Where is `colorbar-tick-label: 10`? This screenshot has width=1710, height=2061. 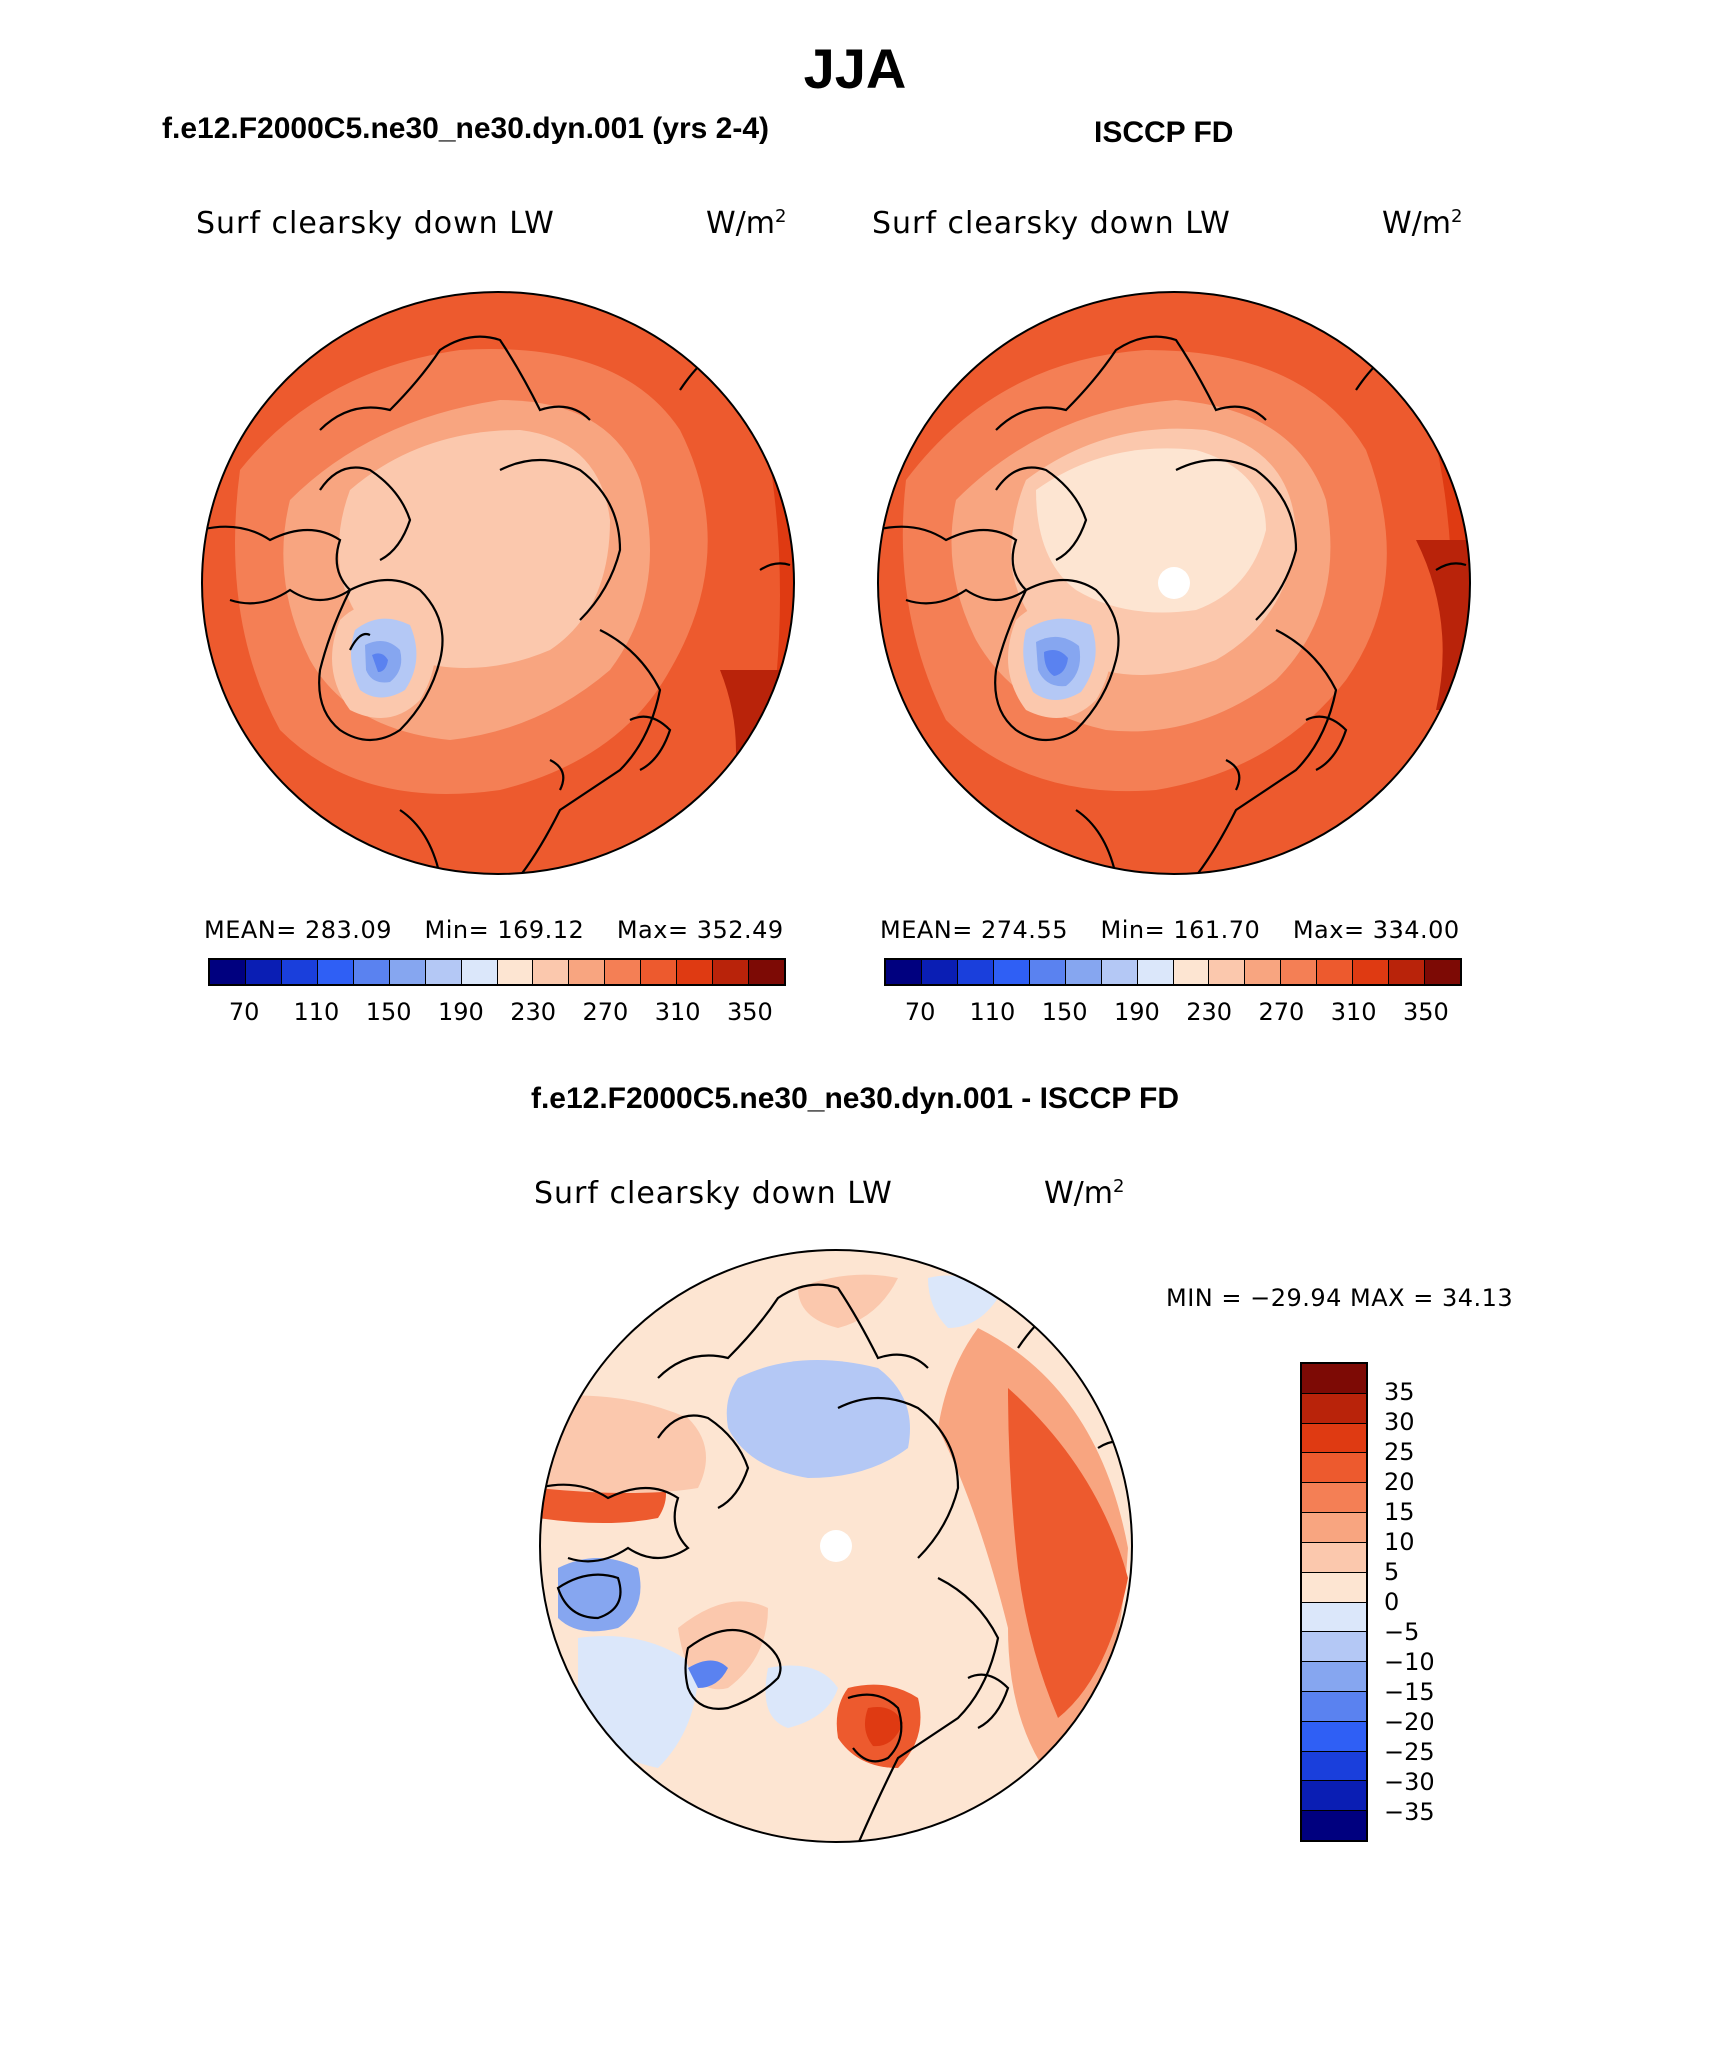 colorbar-tick-label: 10 is located at coordinates (1399, 1542).